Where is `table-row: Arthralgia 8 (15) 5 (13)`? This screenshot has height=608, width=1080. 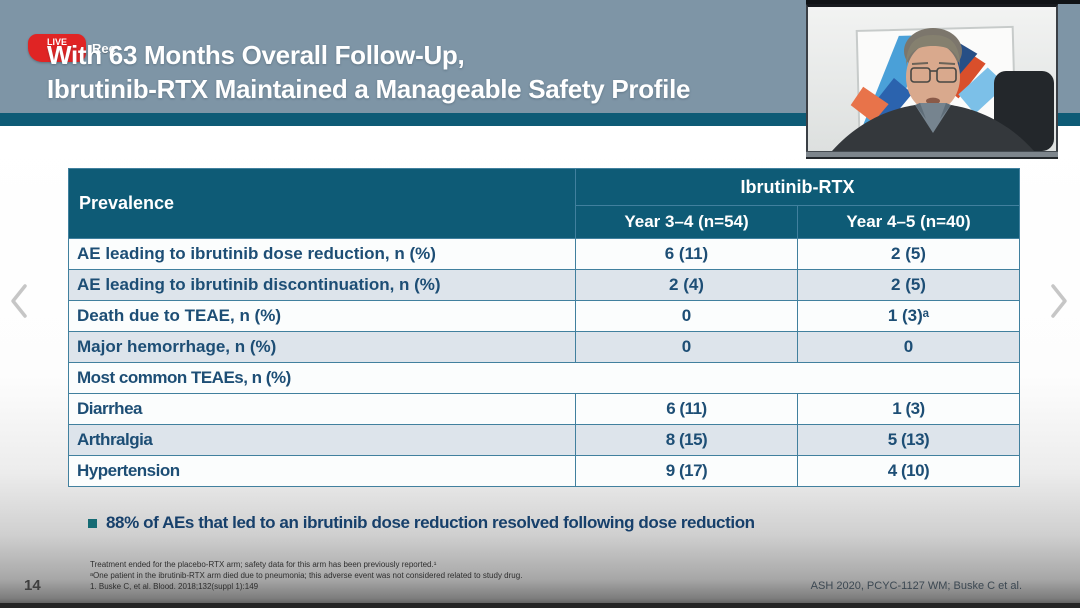 table-row: Arthralgia 8 (15) 5 (13) is located at coordinates (544, 440).